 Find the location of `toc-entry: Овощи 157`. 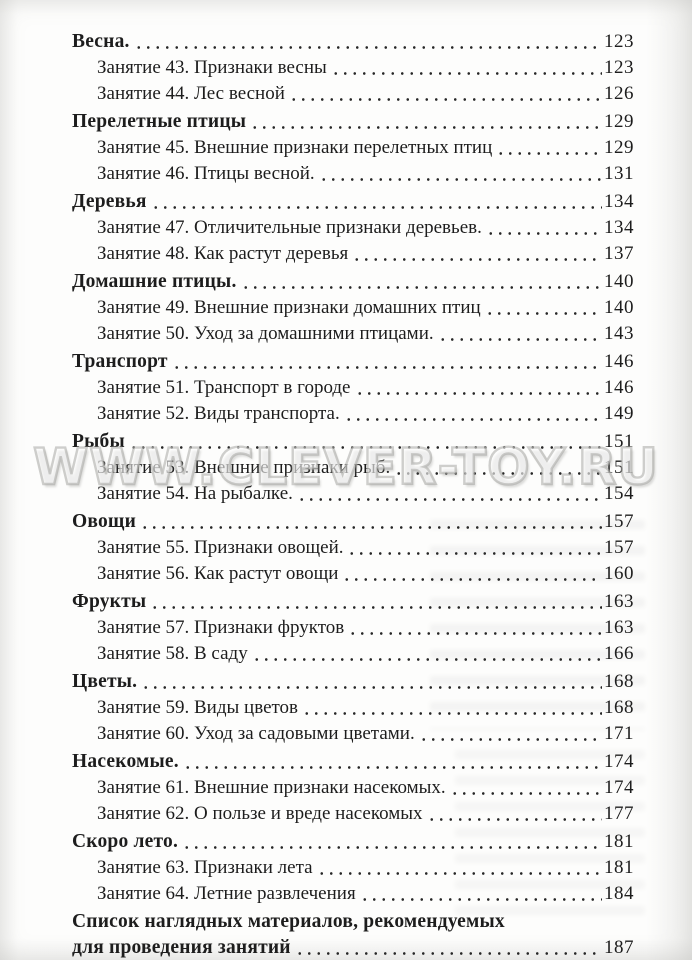

toc-entry: Овощи 157 is located at coordinates (353, 522).